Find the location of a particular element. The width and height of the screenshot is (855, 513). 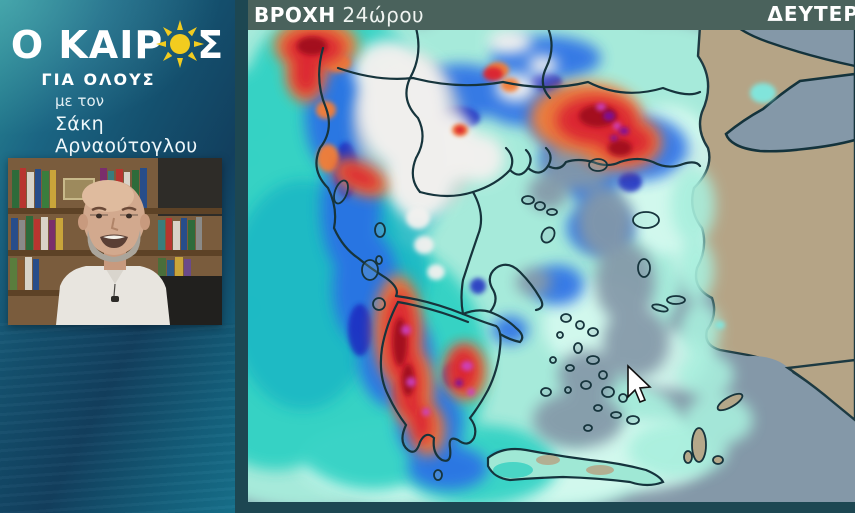

presenter is located at coordinates (113, 252).